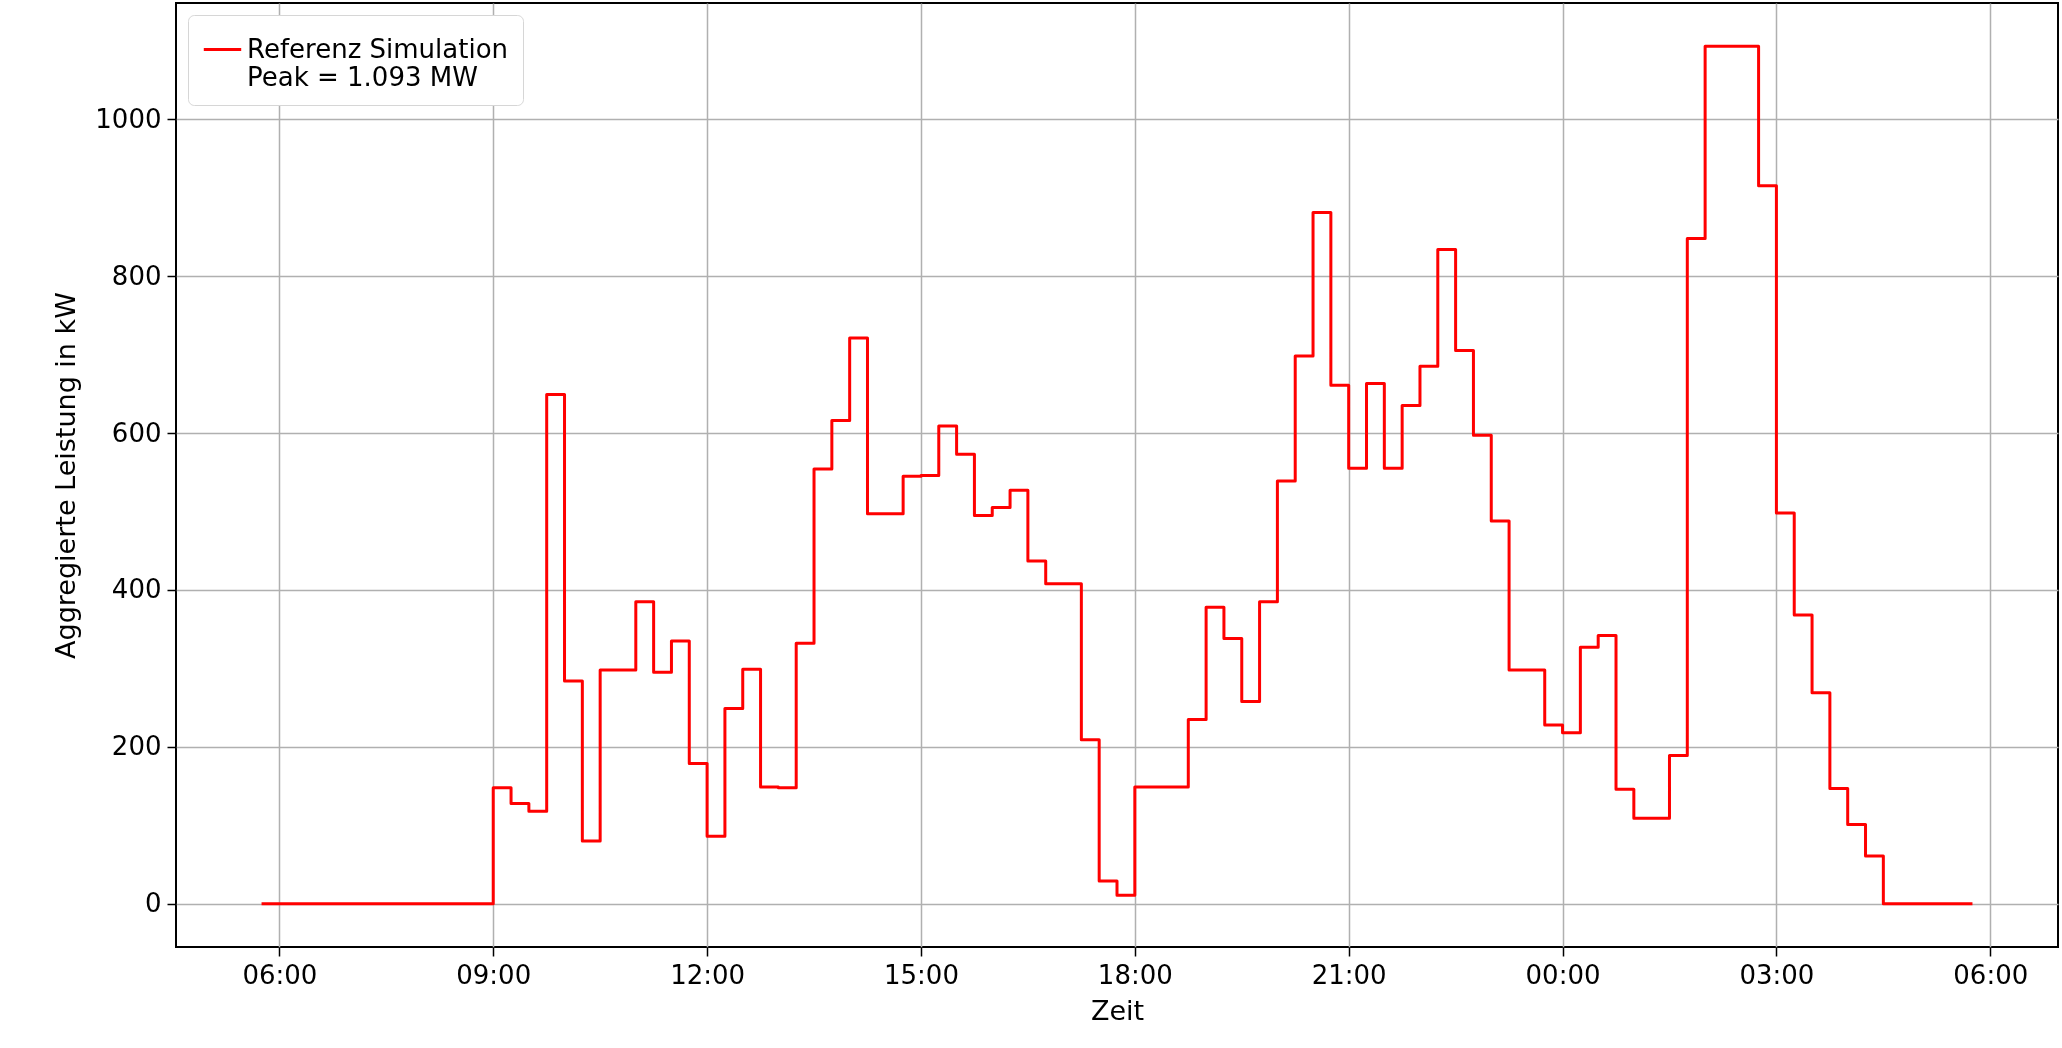 The height and width of the screenshot is (1048, 2062). I want to click on y-tick-label: 800, so click(136, 275).